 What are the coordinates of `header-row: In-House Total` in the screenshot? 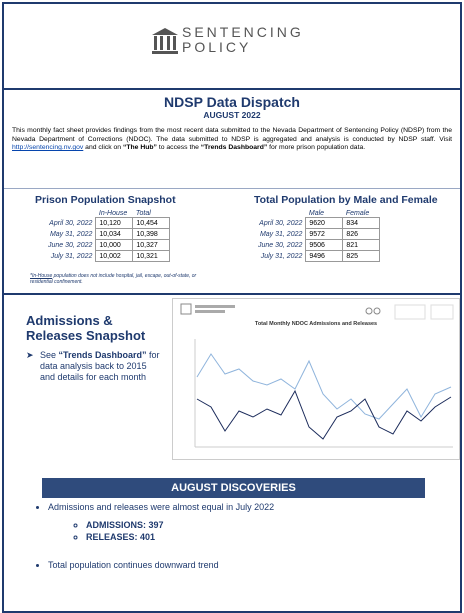 It's located at (107, 214).